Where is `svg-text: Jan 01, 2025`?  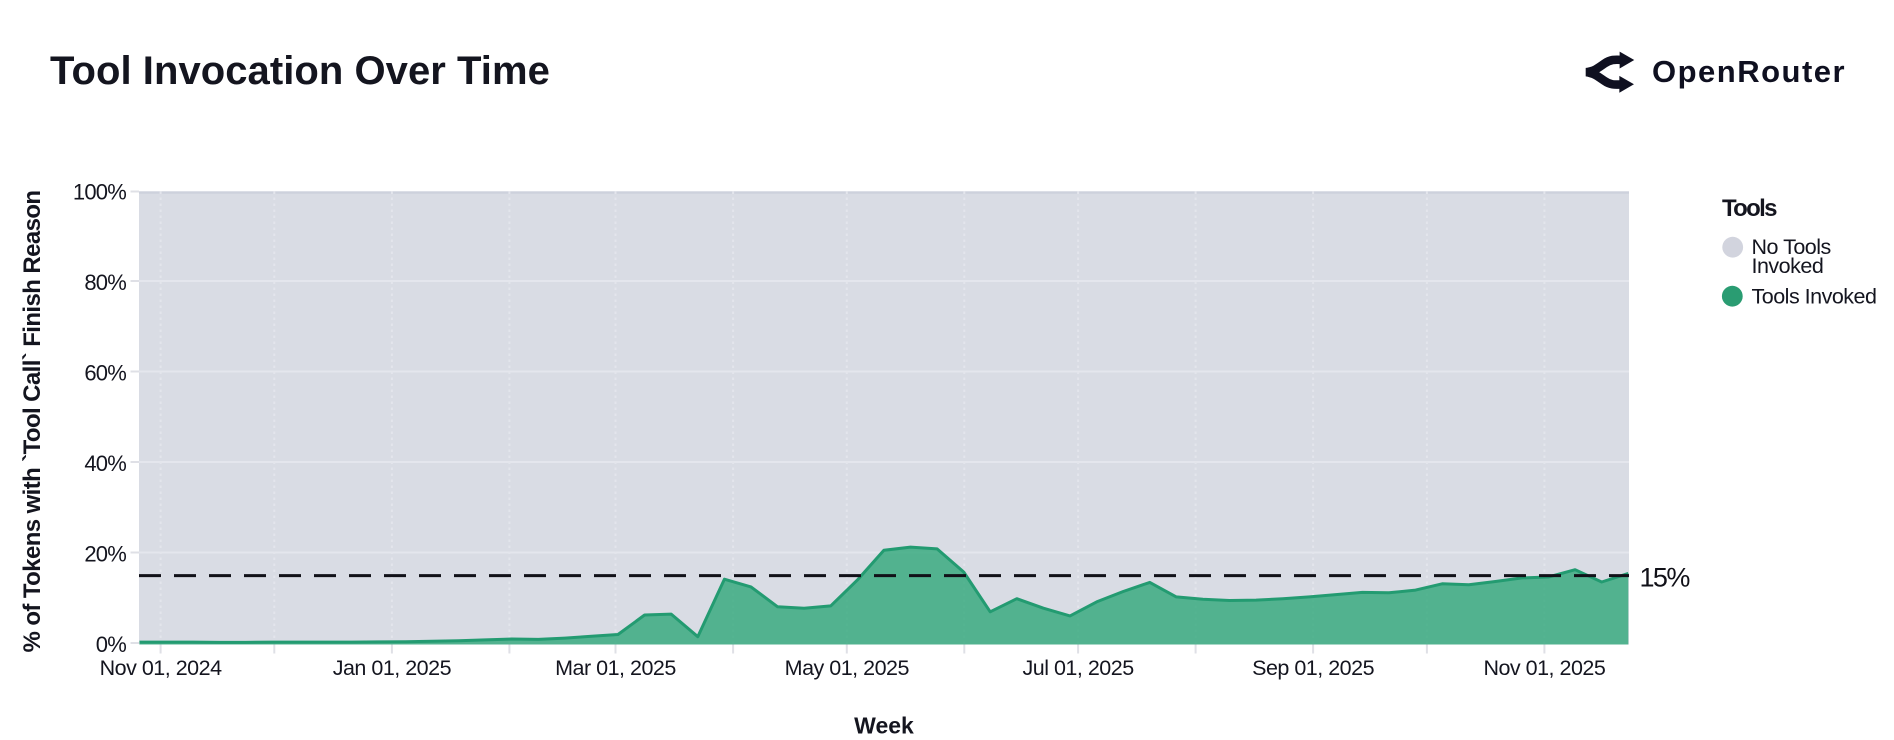
svg-text: Jan 01, 2025 is located at coordinates (392, 668).